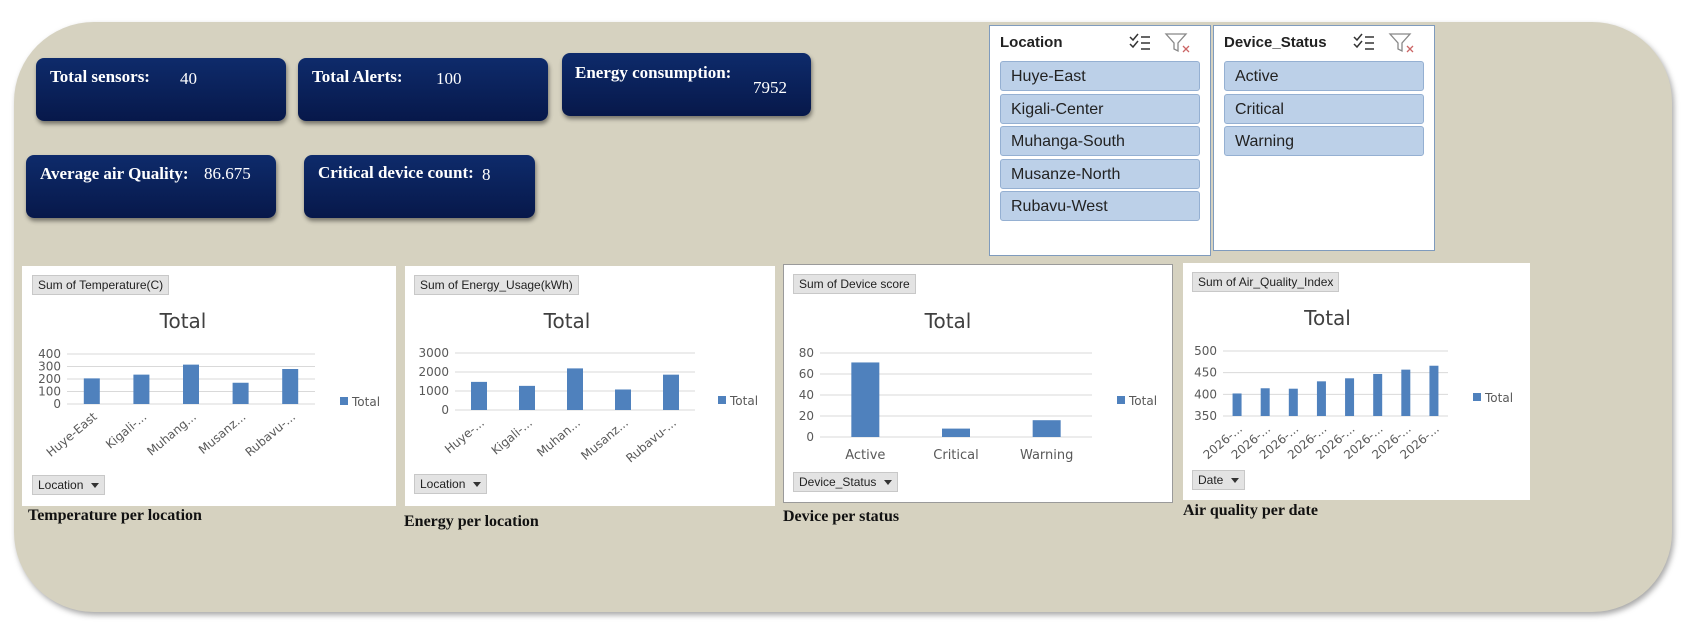 Image resolution: width=1689 pixels, height=625 pixels. I want to click on kpi-label: Total sensors:, so click(100, 76).